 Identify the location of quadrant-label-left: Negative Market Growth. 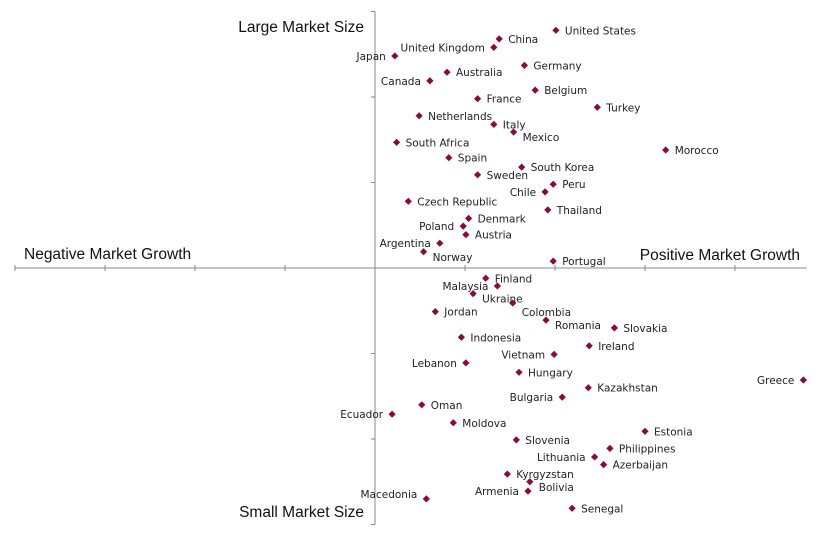
(108, 254).